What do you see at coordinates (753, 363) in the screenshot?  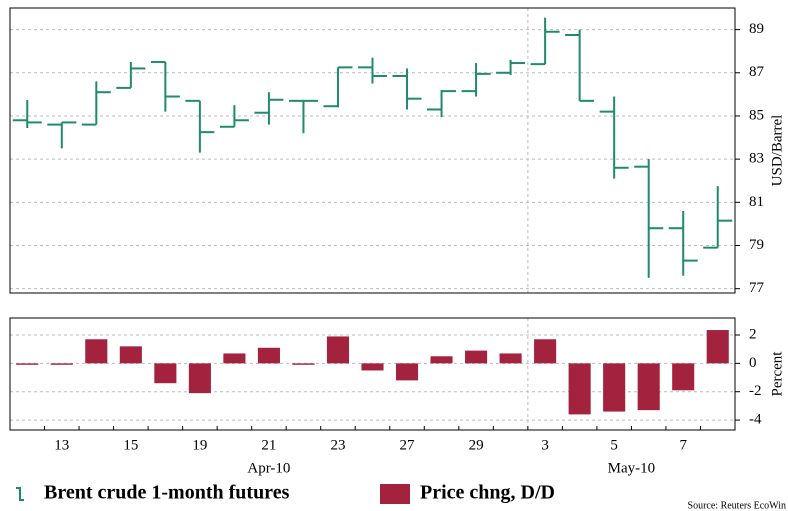 I see `y-tick-label: 0` at bounding box center [753, 363].